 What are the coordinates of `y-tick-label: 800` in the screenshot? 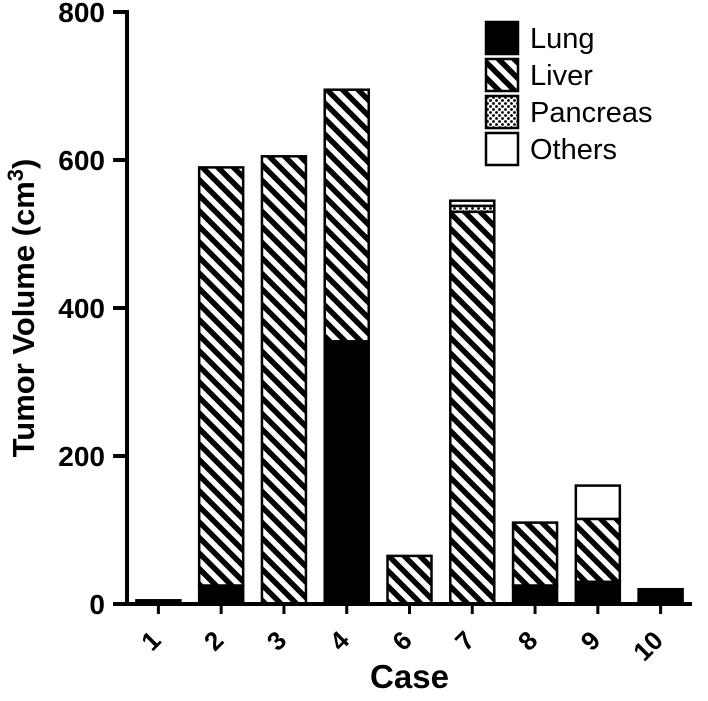 It's located at (81, 14).